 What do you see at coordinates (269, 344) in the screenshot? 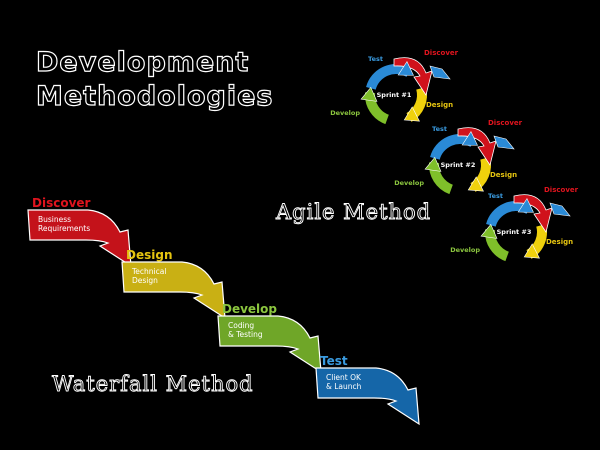
I see `waterfall-arrow-develop` at bounding box center [269, 344].